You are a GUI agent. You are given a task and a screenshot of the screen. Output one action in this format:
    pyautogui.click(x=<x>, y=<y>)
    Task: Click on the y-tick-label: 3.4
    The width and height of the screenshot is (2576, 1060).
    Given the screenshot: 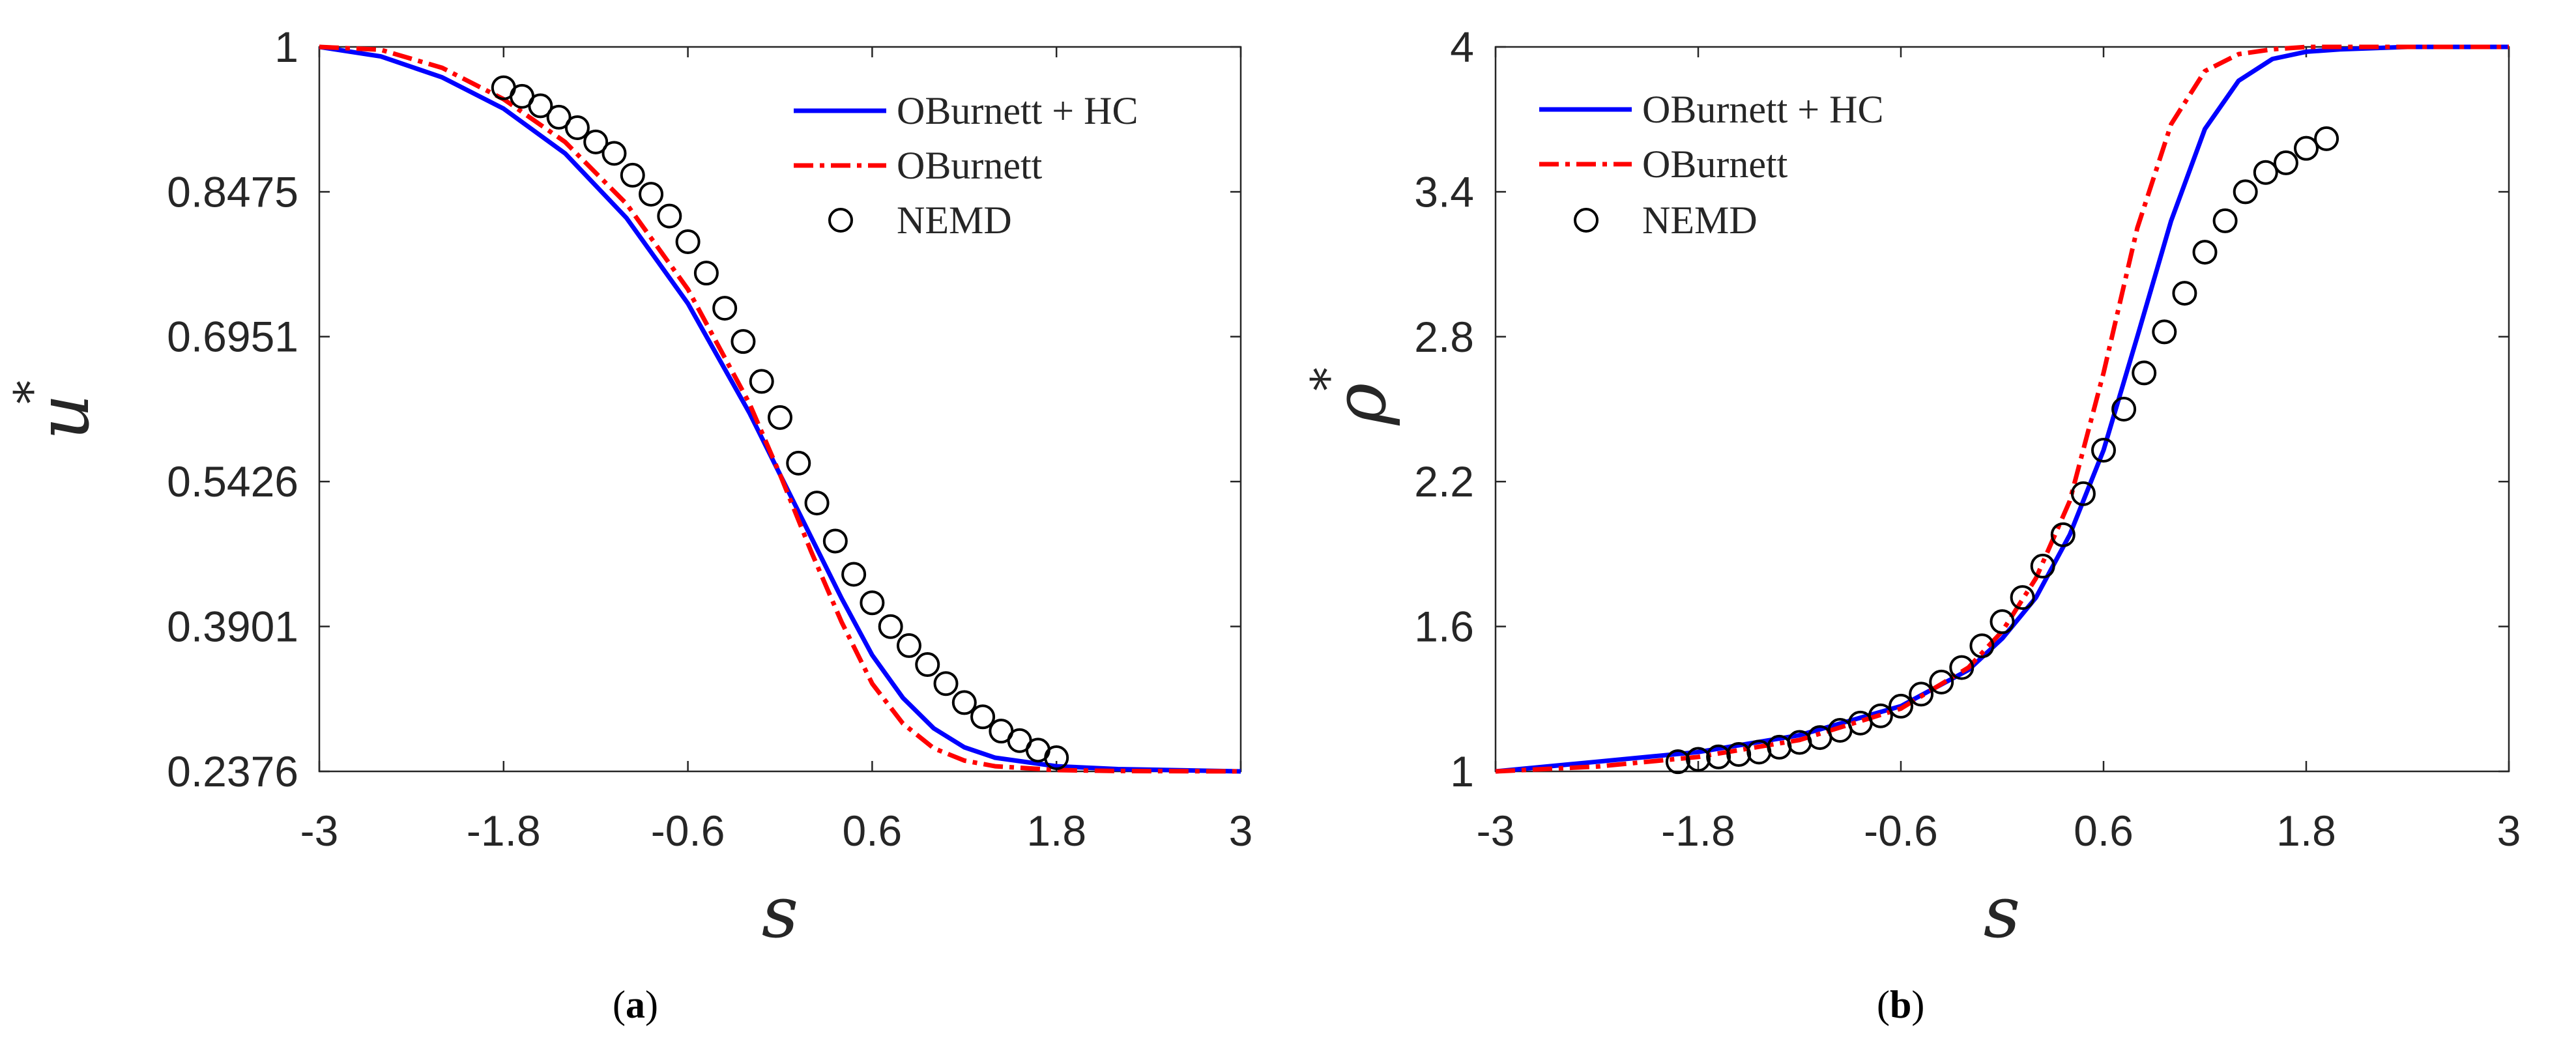 What is the action you would take?
    pyautogui.click(x=1444, y=192)
    